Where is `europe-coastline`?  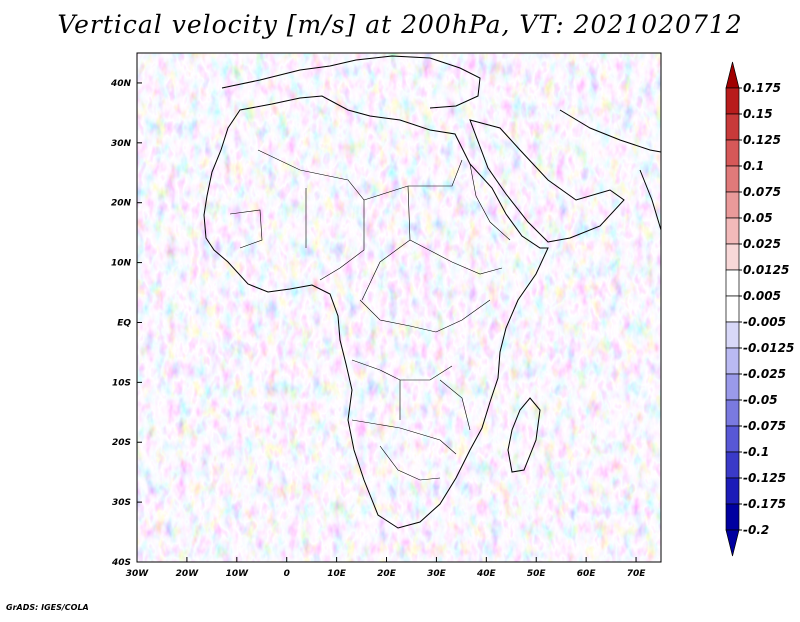 europe-coastline is located at coordinates (351, 82).